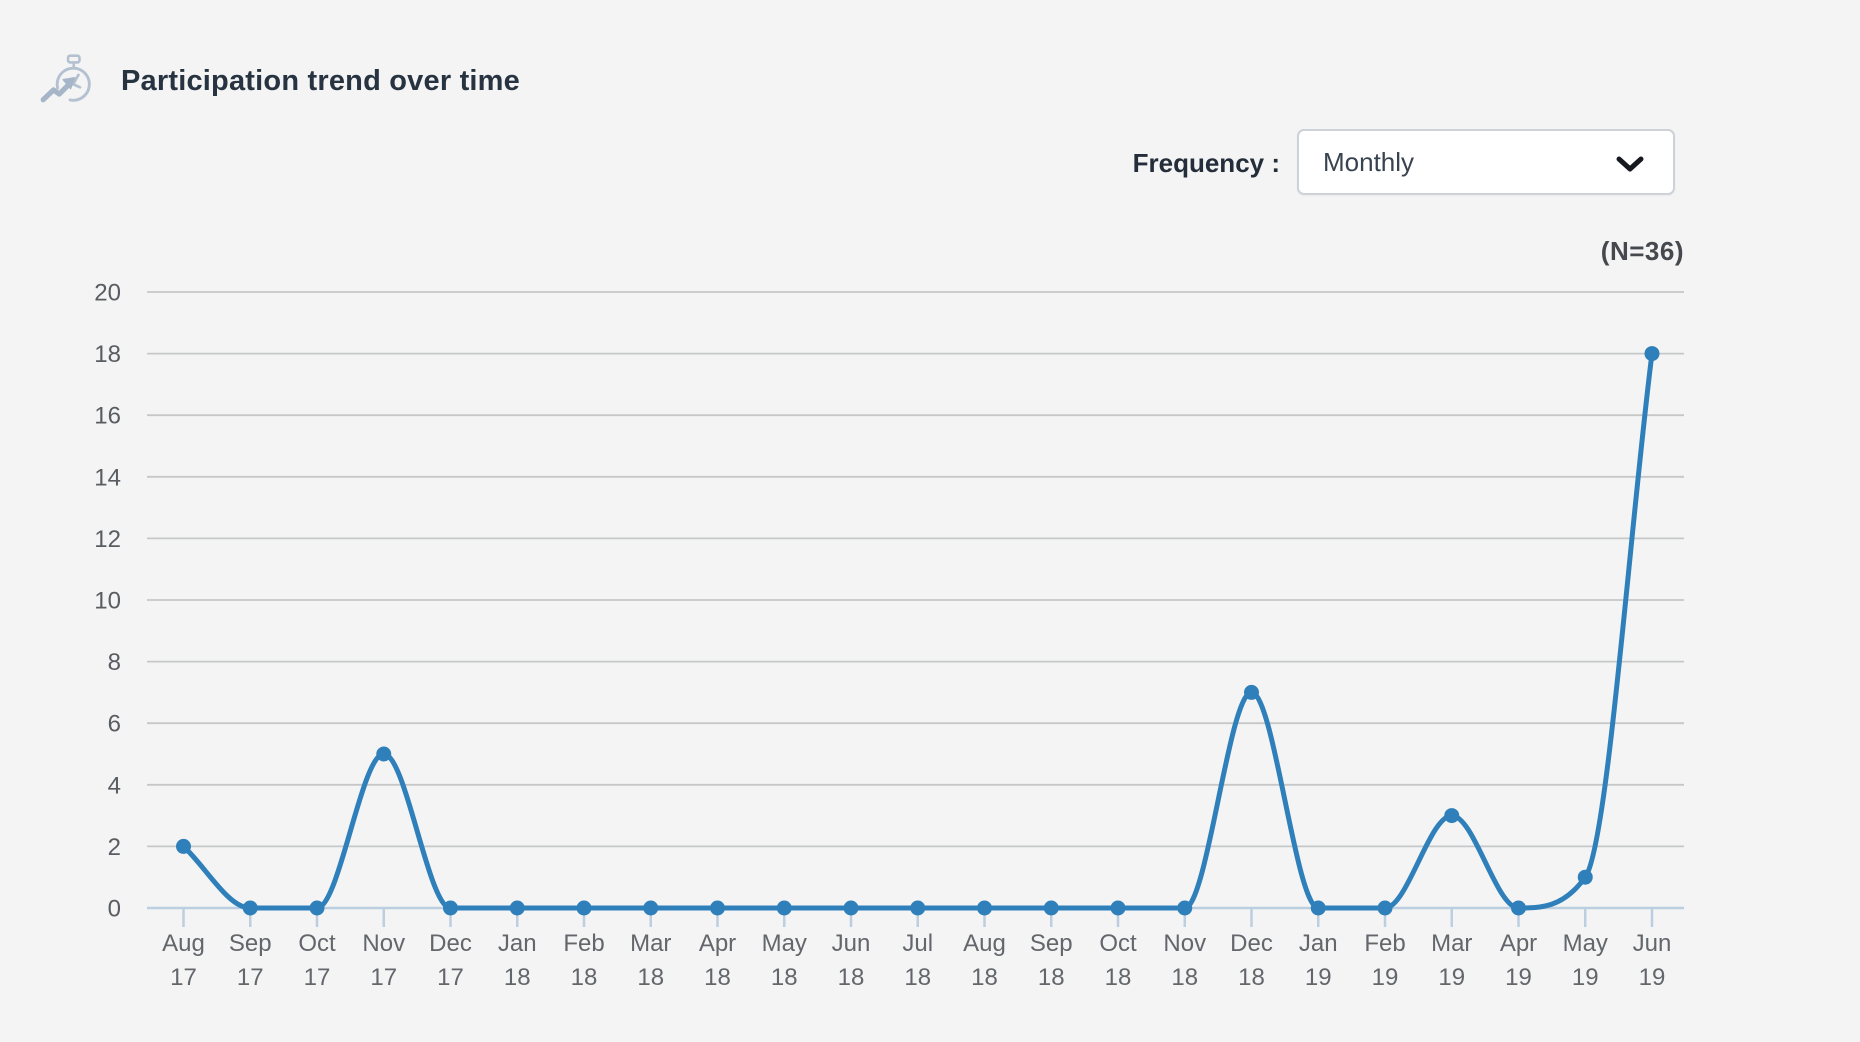  What do you see at coordinates (114, 847) in the screenshot?
I see `y-tick-label: 2` at bounding box center [114, 847].